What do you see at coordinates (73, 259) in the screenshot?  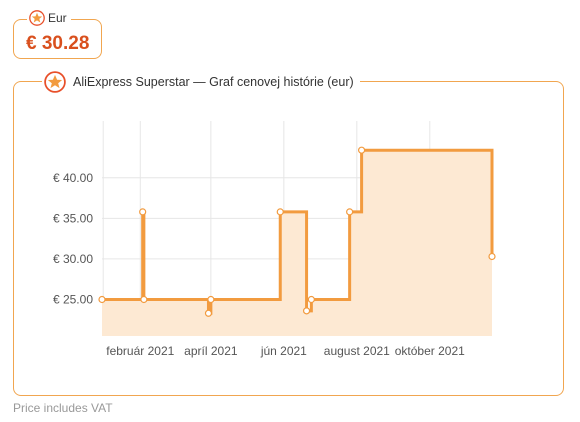 I see `y-tick-label: € 30.00` at bounding box center [73, 259].